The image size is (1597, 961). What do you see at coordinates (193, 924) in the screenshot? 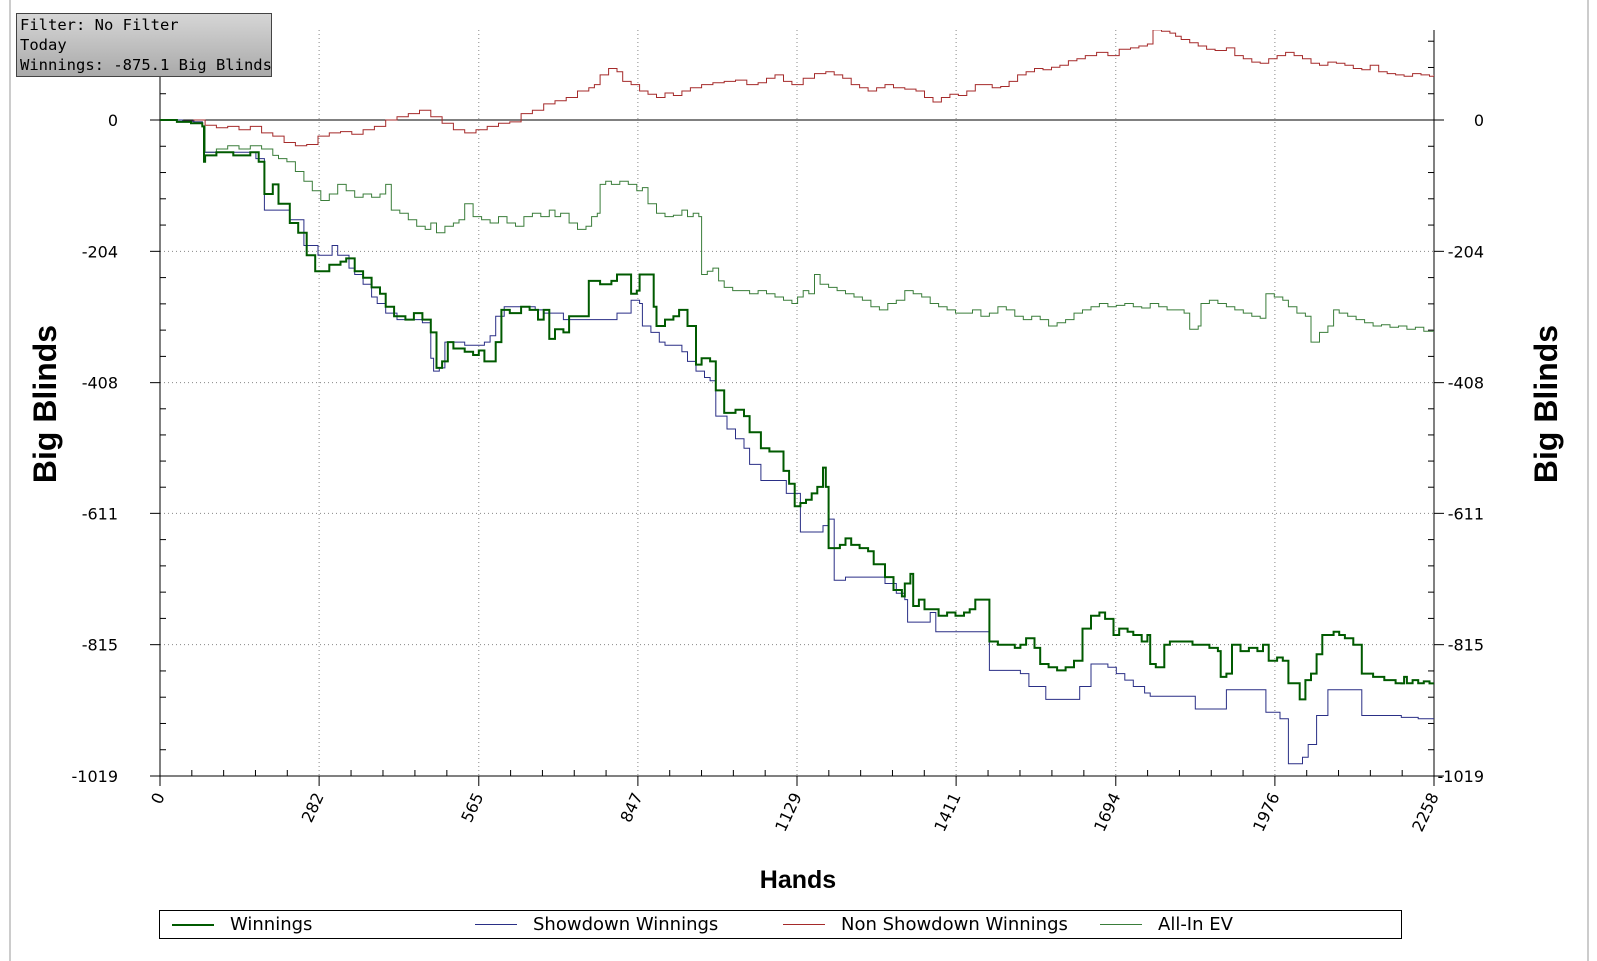
I see `legend-swatch-winnings` at bounding box center [193, 924].